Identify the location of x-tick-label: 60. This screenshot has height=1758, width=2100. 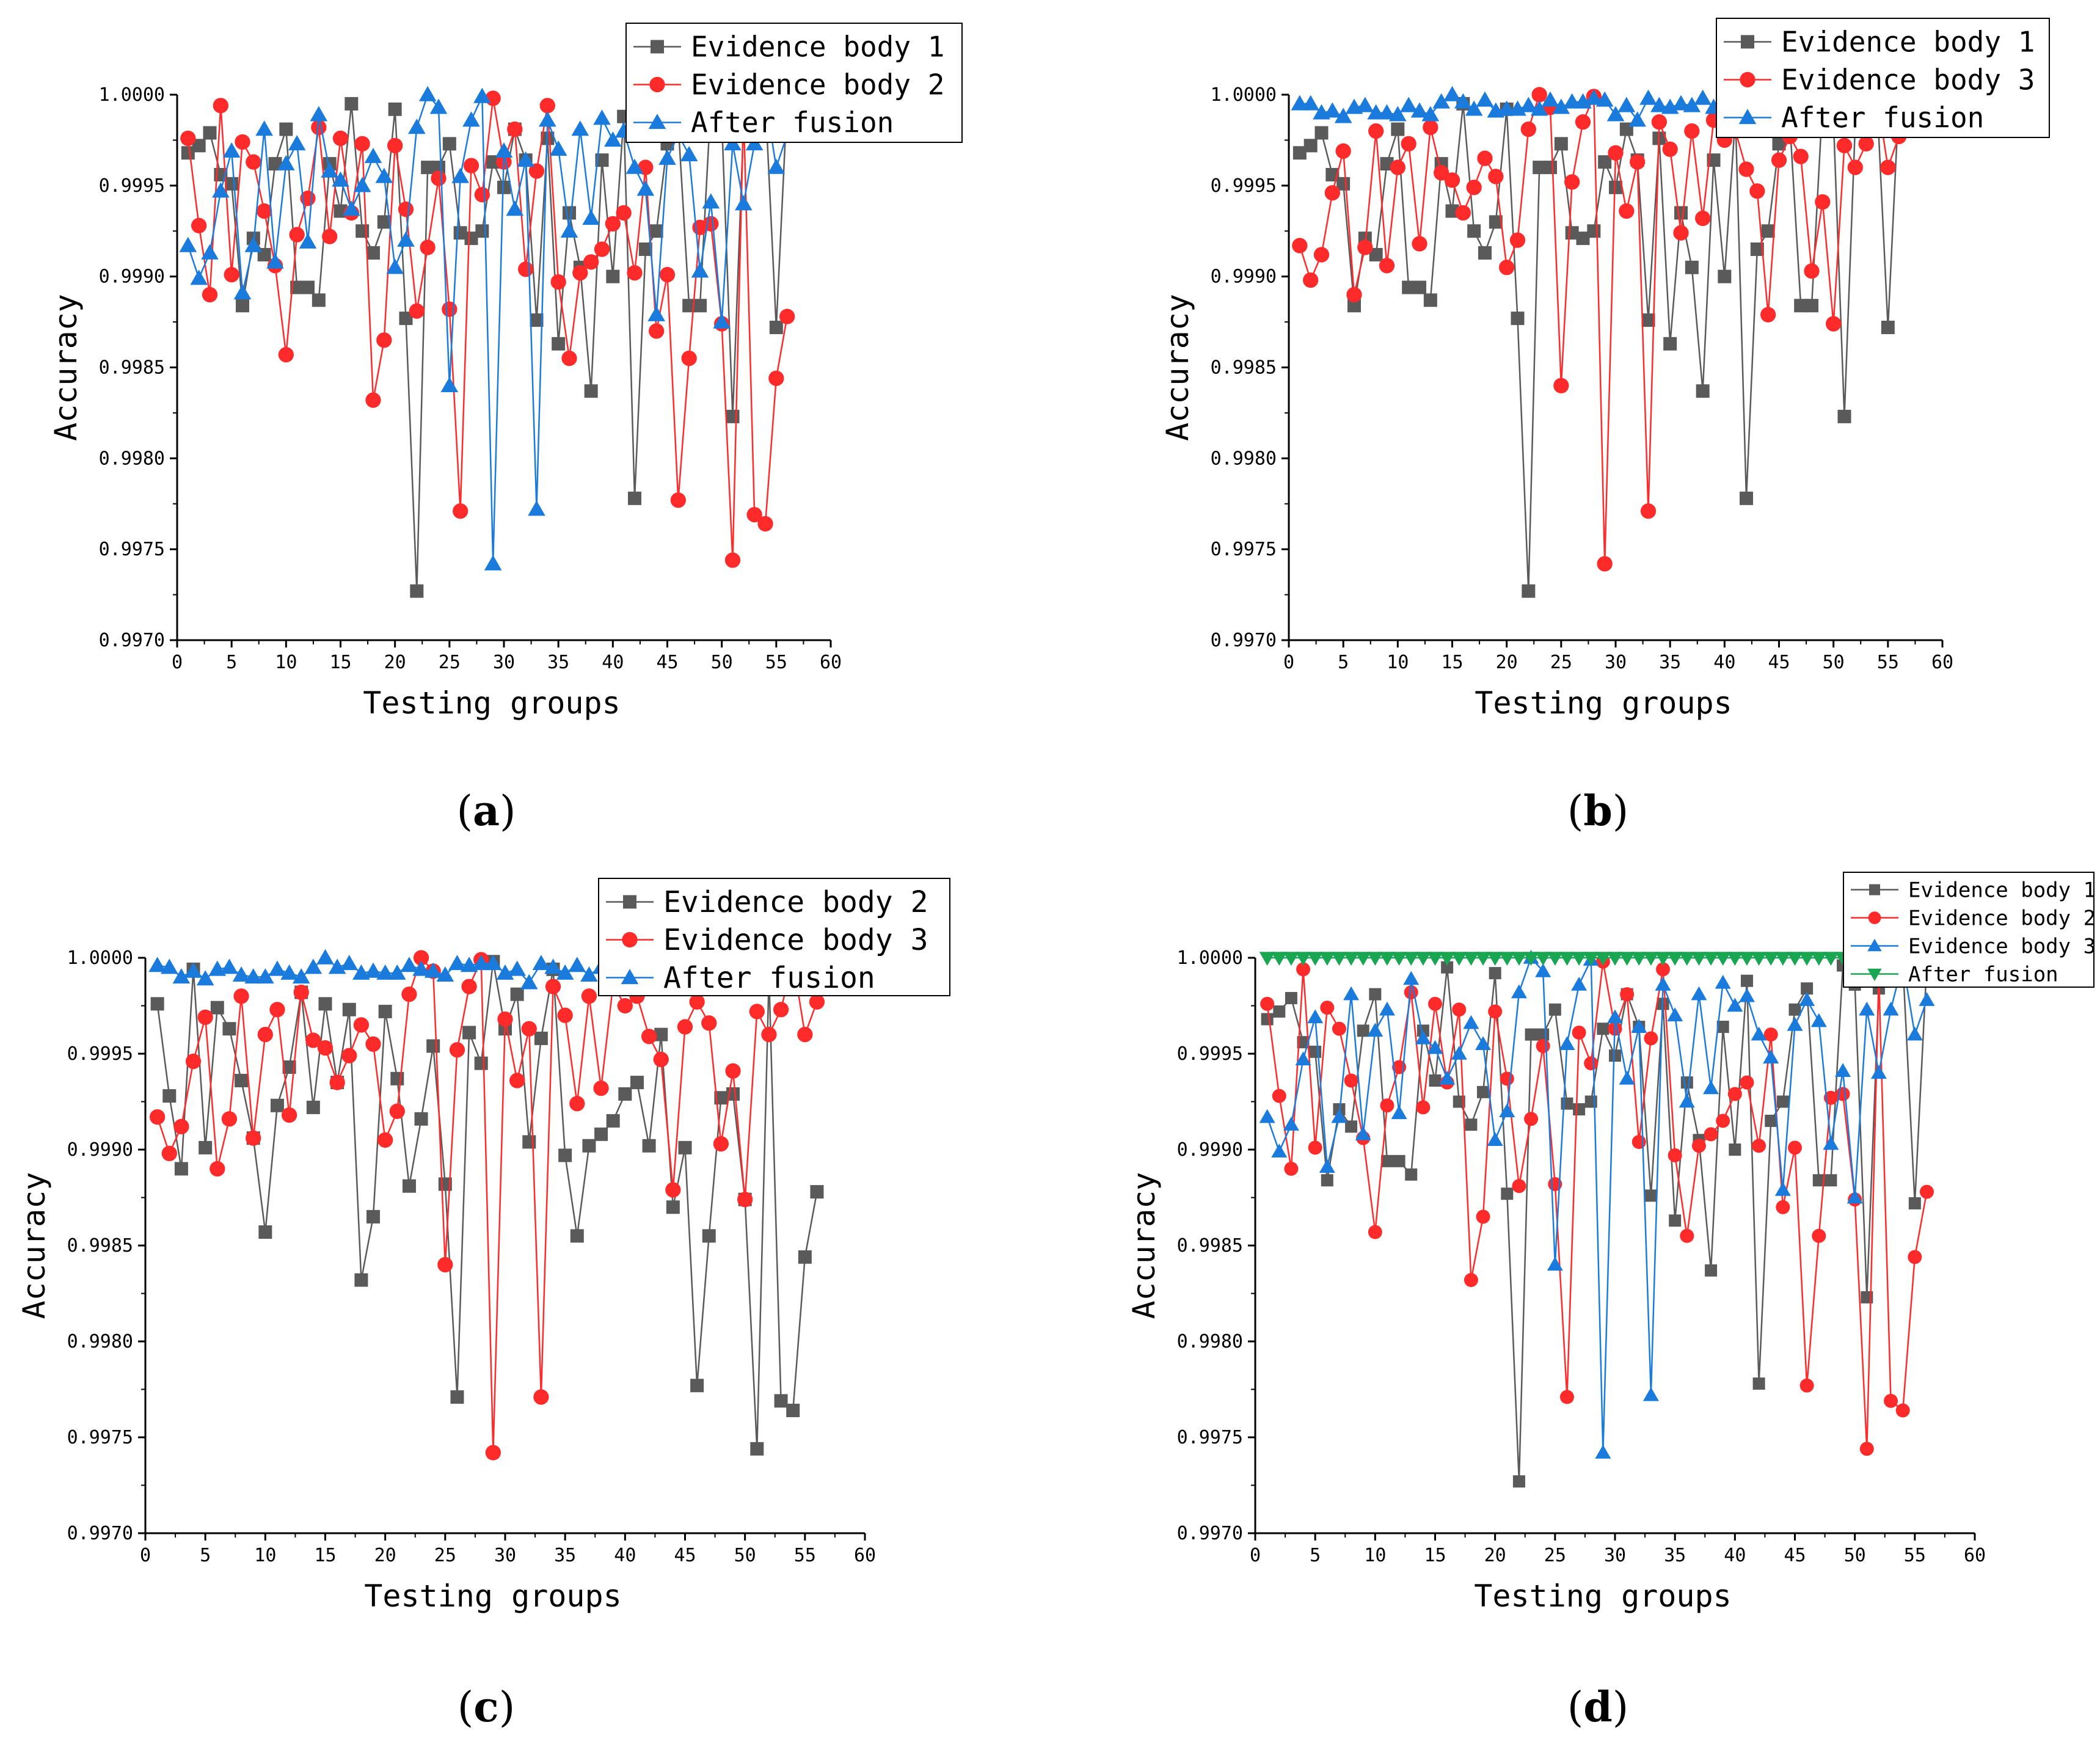
(1942, 662).